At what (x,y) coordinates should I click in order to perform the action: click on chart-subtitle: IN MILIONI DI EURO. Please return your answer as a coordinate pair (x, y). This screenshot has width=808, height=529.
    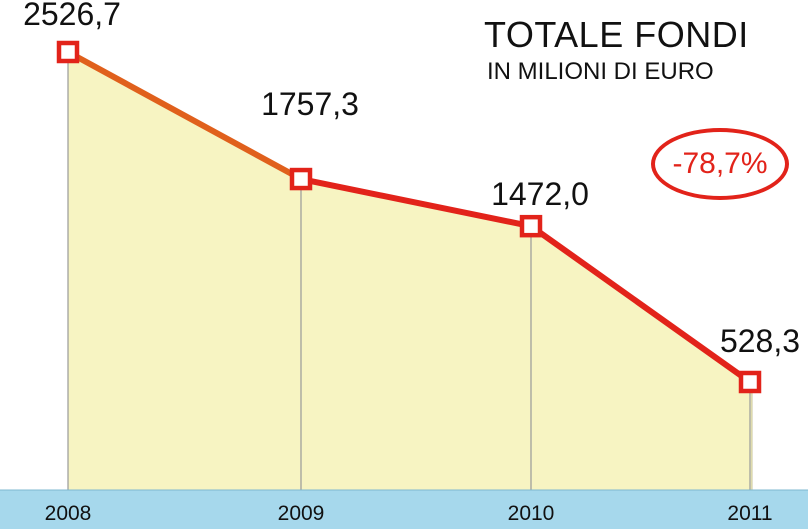
    Looking at the image, I should click on (600, 71).